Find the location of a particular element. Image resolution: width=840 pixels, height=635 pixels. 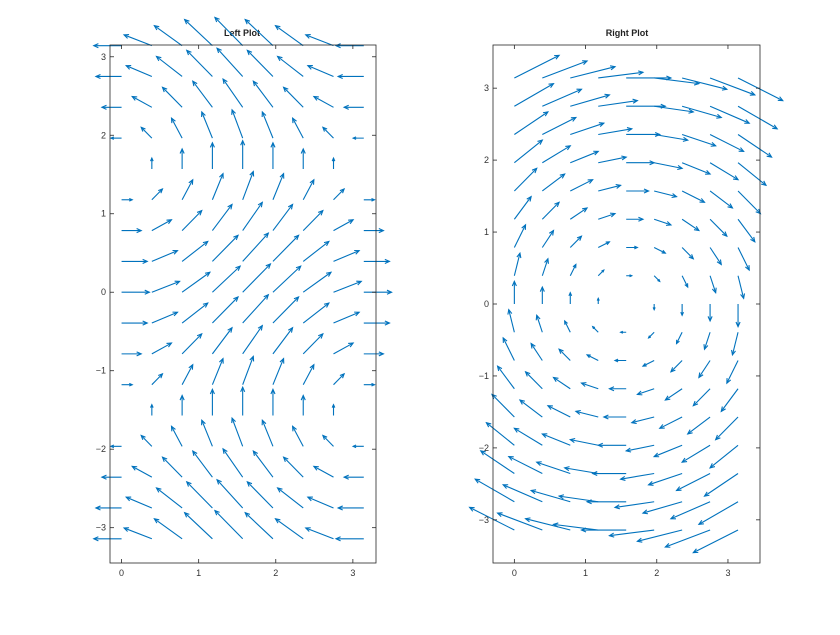

x-tick-label: 3 is located at coordinates (352, 573).